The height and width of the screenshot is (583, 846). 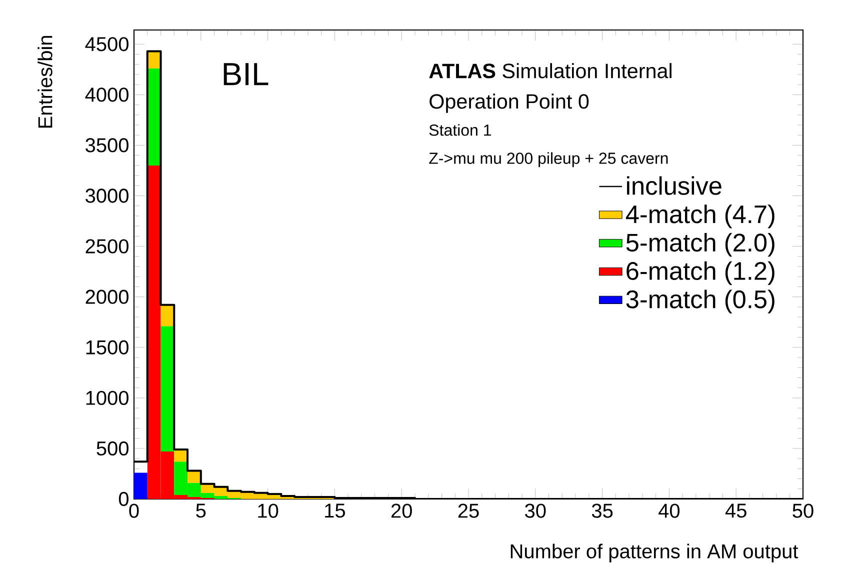 I want to click on x-tick-label: 40, so click(x=669, y=511).